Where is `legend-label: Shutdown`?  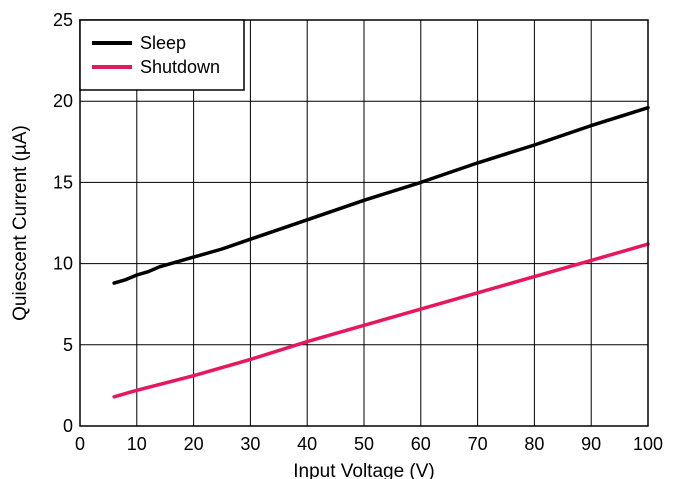 legend-label: Shutdown is located at coordinates (180, 67).